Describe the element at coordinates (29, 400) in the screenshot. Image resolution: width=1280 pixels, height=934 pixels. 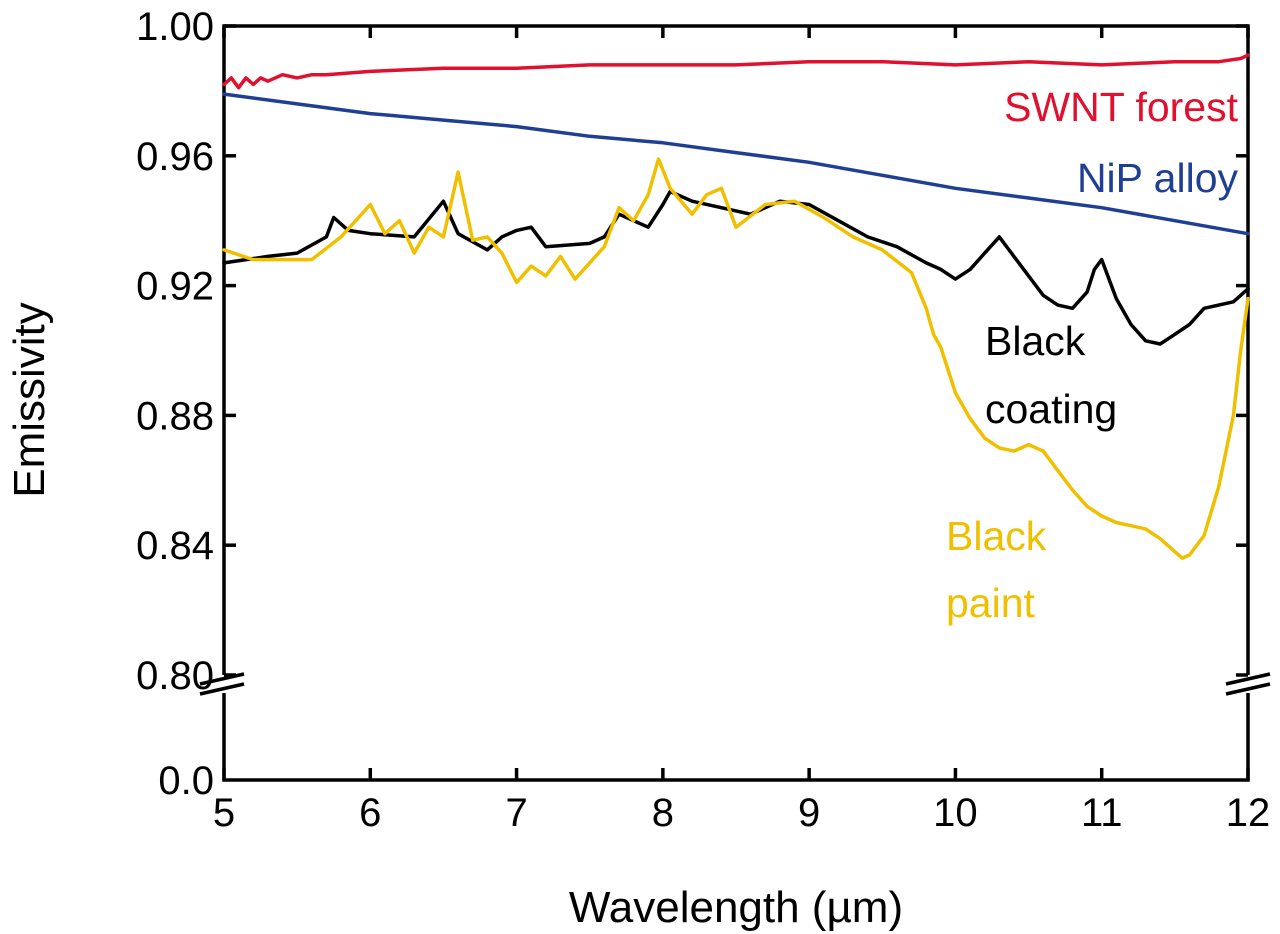
I see `y-axis-title: Emissivity` at that location.